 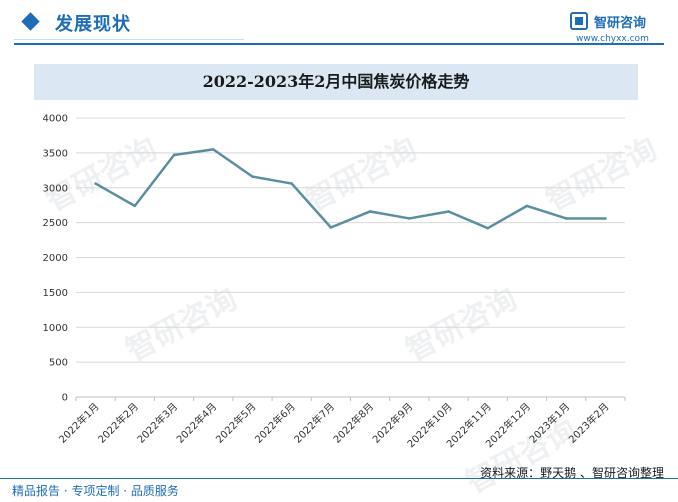 I want to click on x-tick-label: 2022年6月, so click(x=275, y=423).